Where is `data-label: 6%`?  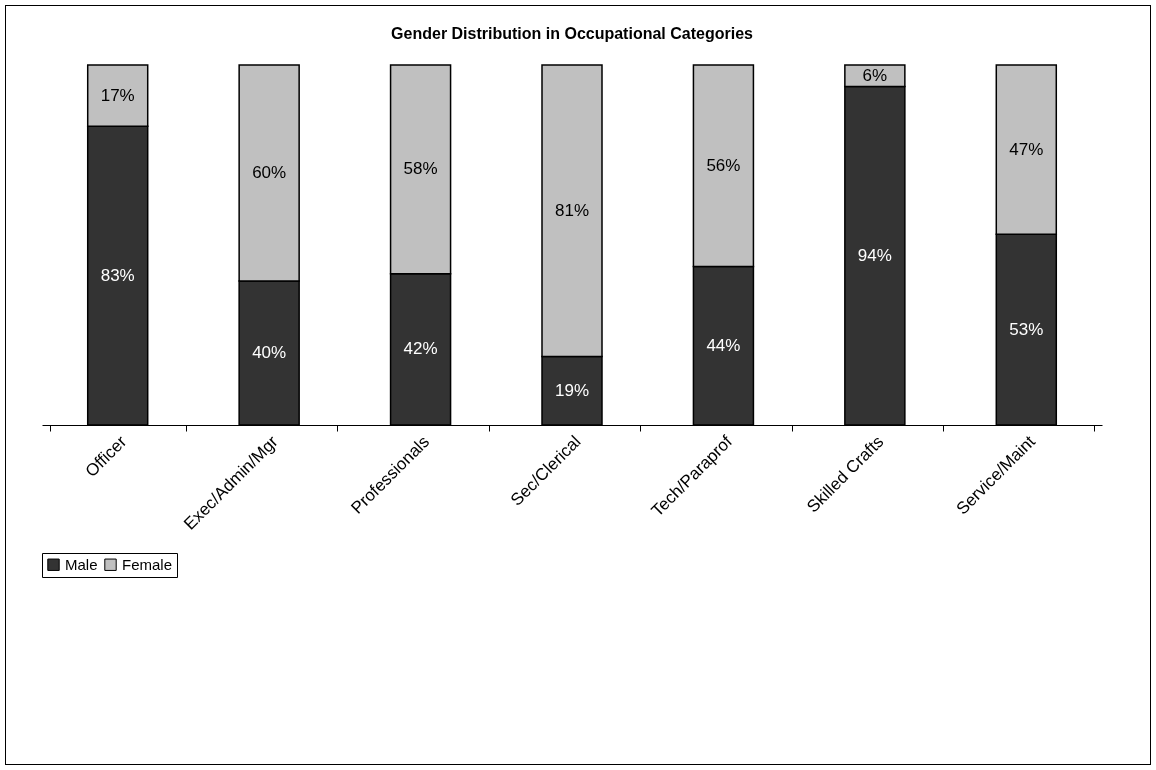 data-label: 6% is located at coordinates (875, 75).